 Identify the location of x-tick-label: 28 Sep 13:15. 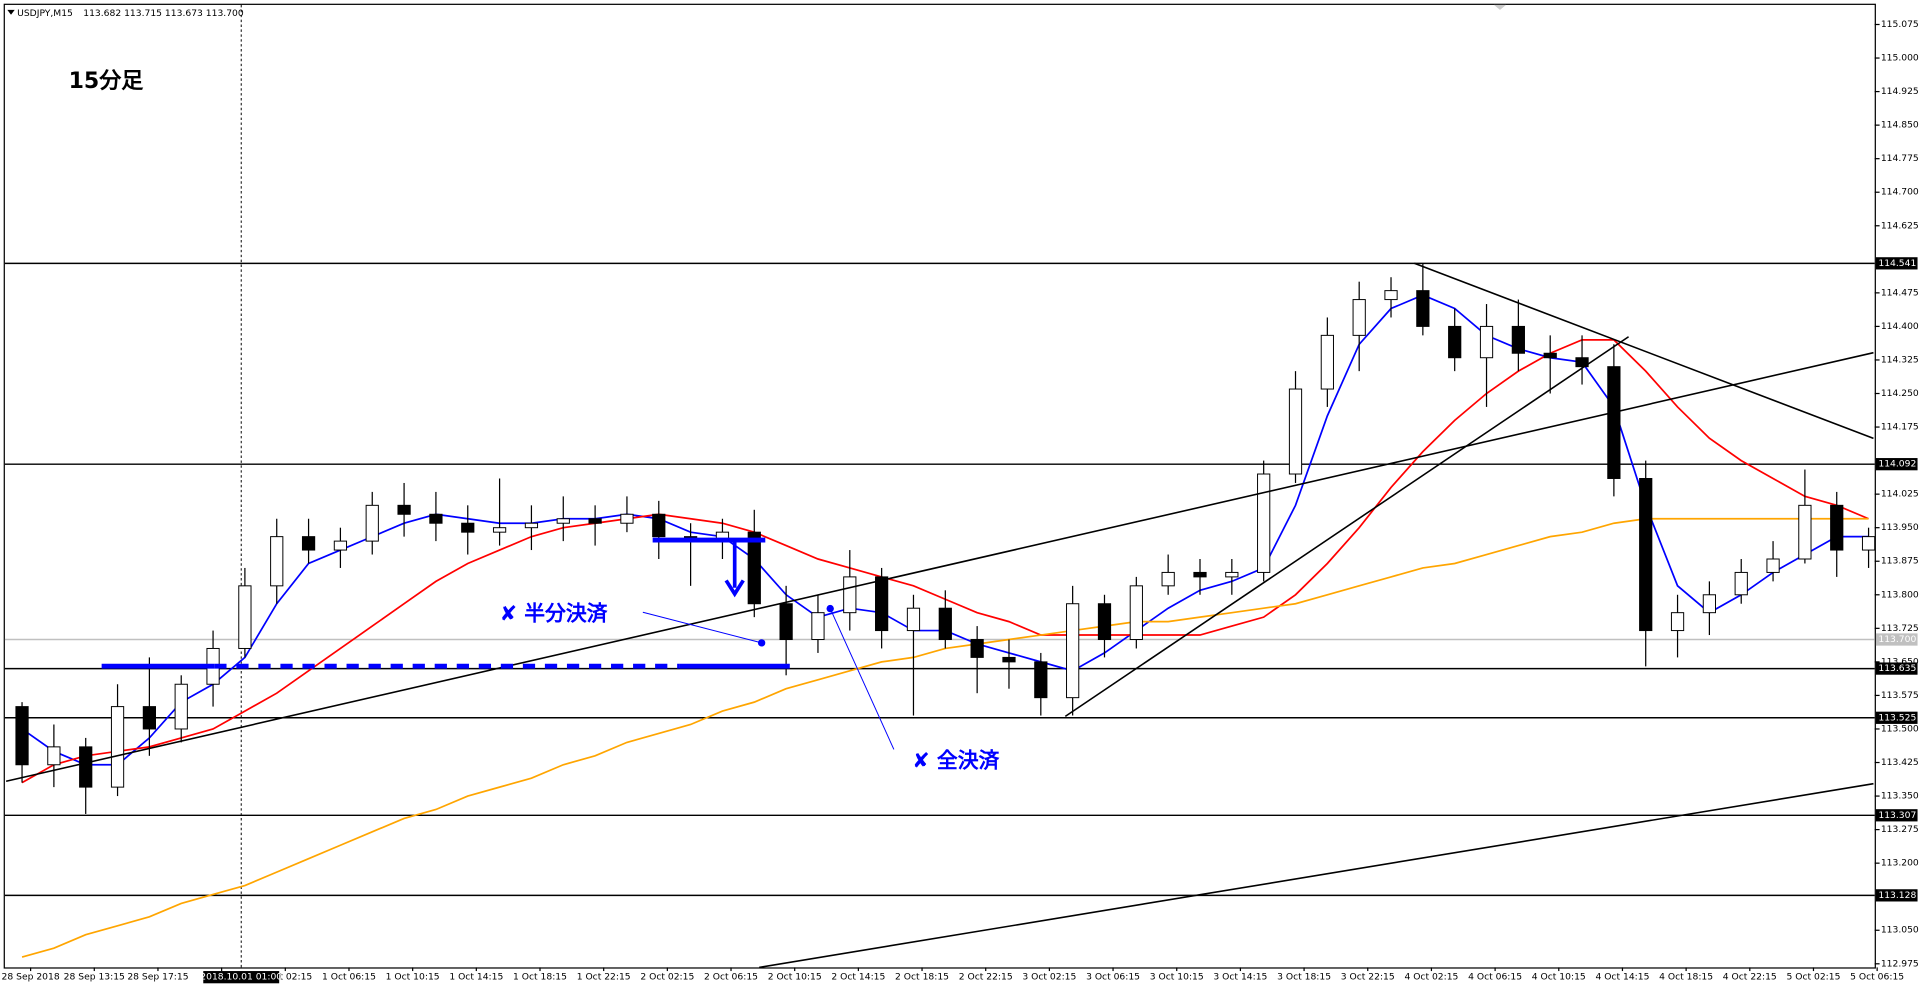
(94, 977).